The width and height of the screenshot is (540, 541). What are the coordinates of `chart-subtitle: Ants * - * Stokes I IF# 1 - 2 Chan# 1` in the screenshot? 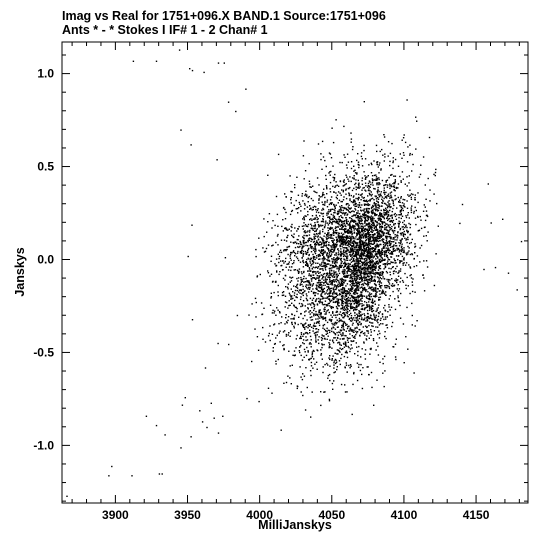 It's located at (165, 30).